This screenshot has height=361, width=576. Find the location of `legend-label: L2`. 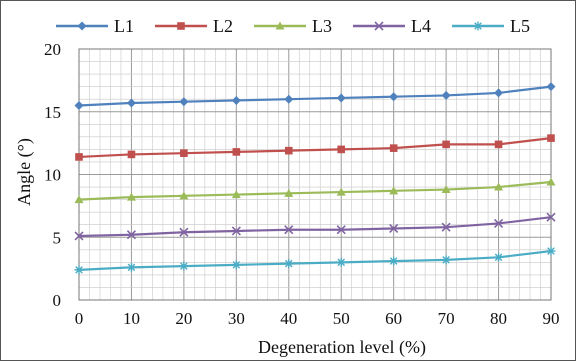

legend-label: L2 is located at coordinates (223, 26).